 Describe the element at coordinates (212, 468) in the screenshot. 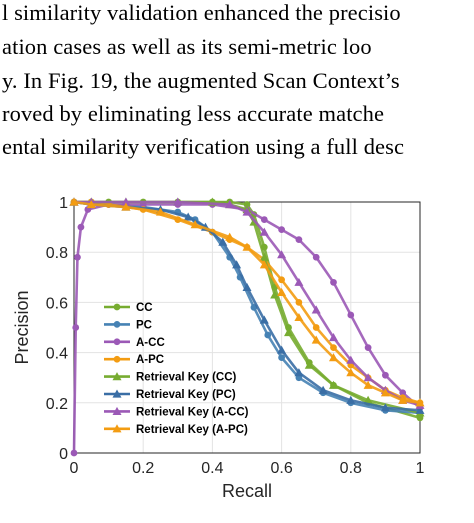

I see `x-tick-label: 0.4` at that location.